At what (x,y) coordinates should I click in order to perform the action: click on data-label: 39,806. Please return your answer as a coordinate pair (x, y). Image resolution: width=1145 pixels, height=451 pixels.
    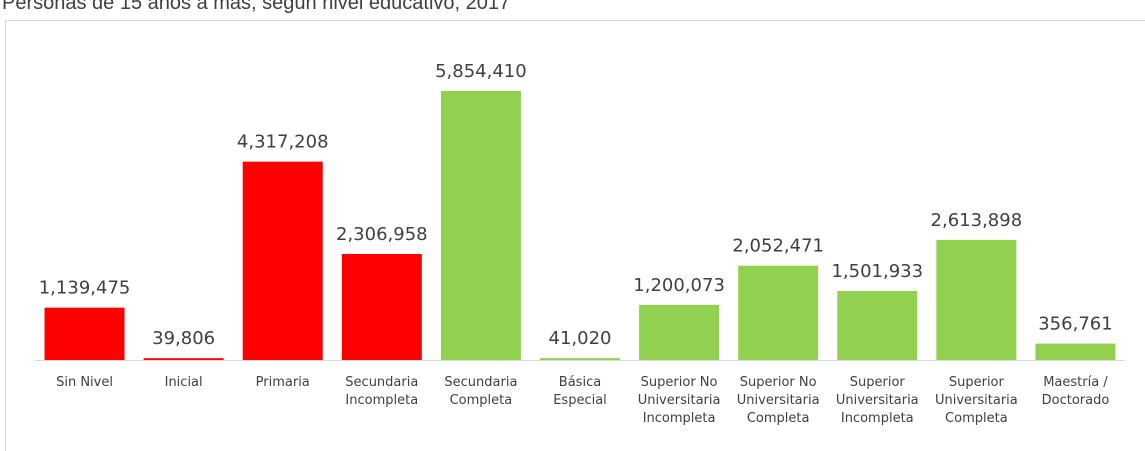
    Looking at the image, I should click on (183, 338).